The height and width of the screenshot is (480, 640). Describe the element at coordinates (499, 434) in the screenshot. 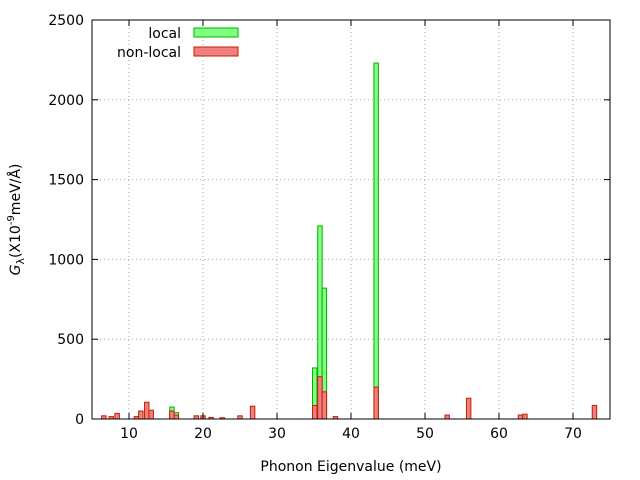

I see `x-tick-label: 60` at that location.